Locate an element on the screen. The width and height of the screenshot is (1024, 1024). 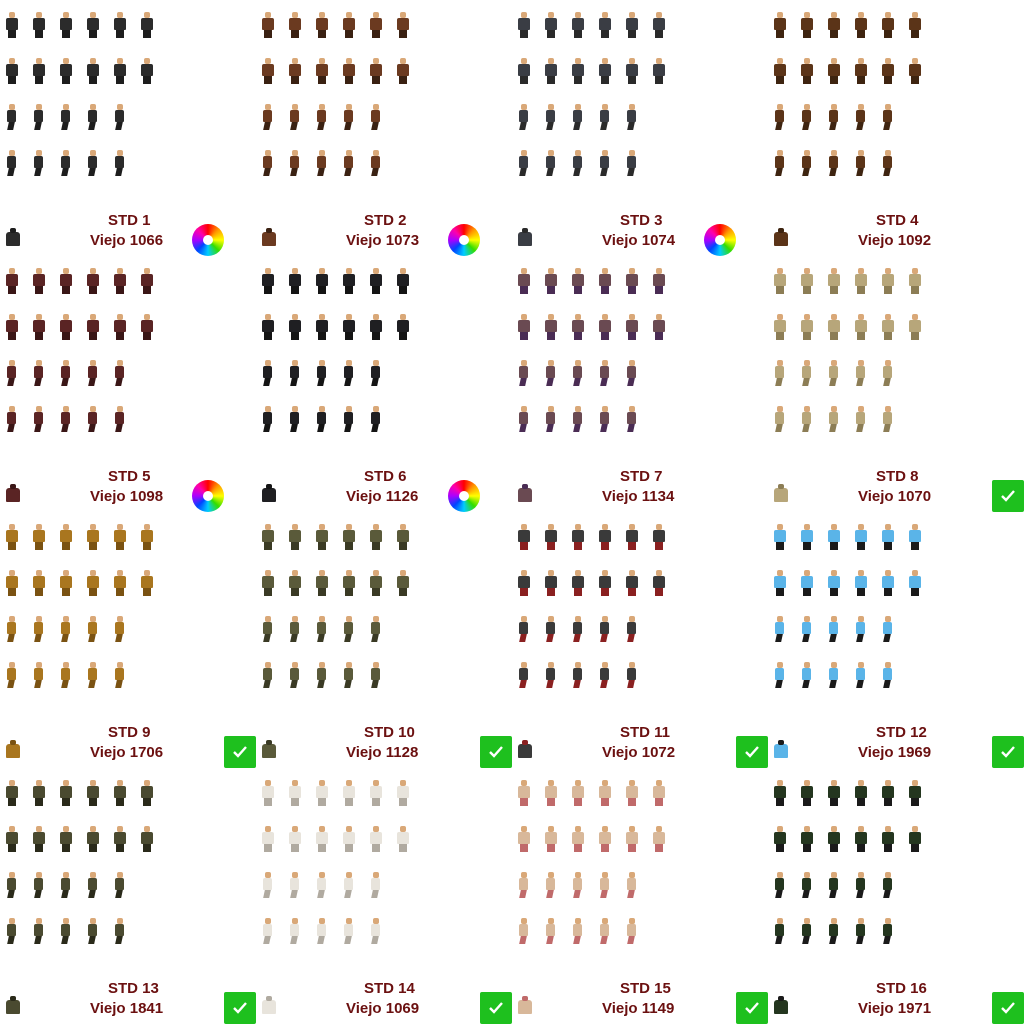
sprite-card: STD 11 Viejo 1072 is located at coordinates (640, 640).